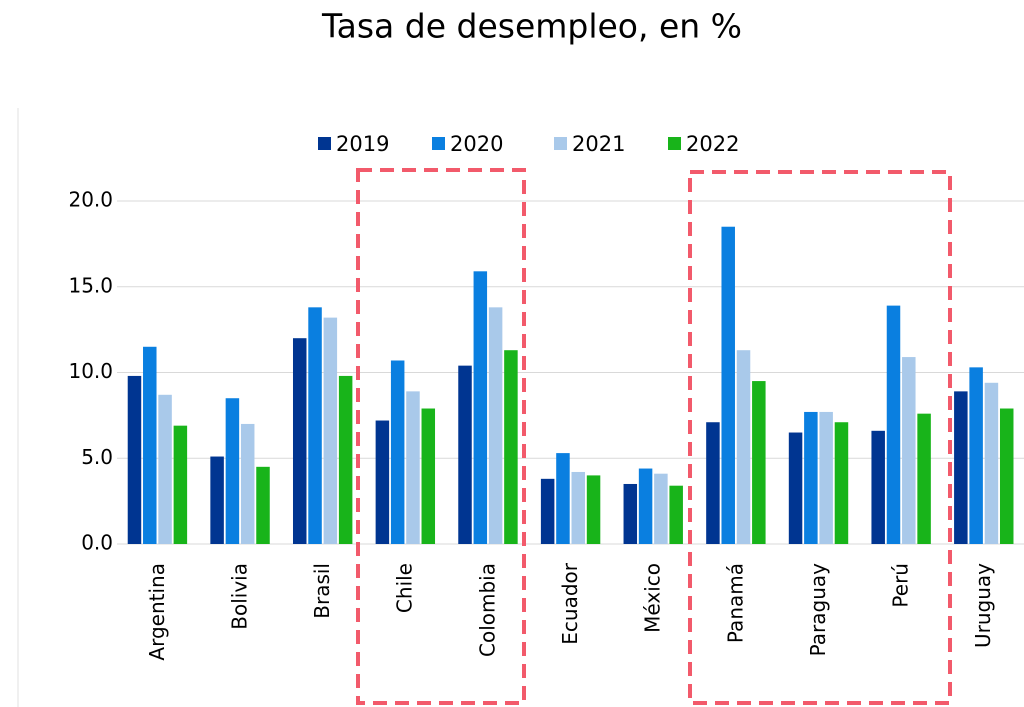 The width and height of the screenshot is (1024, 707). I want to click on legend-label: 2019, so click(362, 144).